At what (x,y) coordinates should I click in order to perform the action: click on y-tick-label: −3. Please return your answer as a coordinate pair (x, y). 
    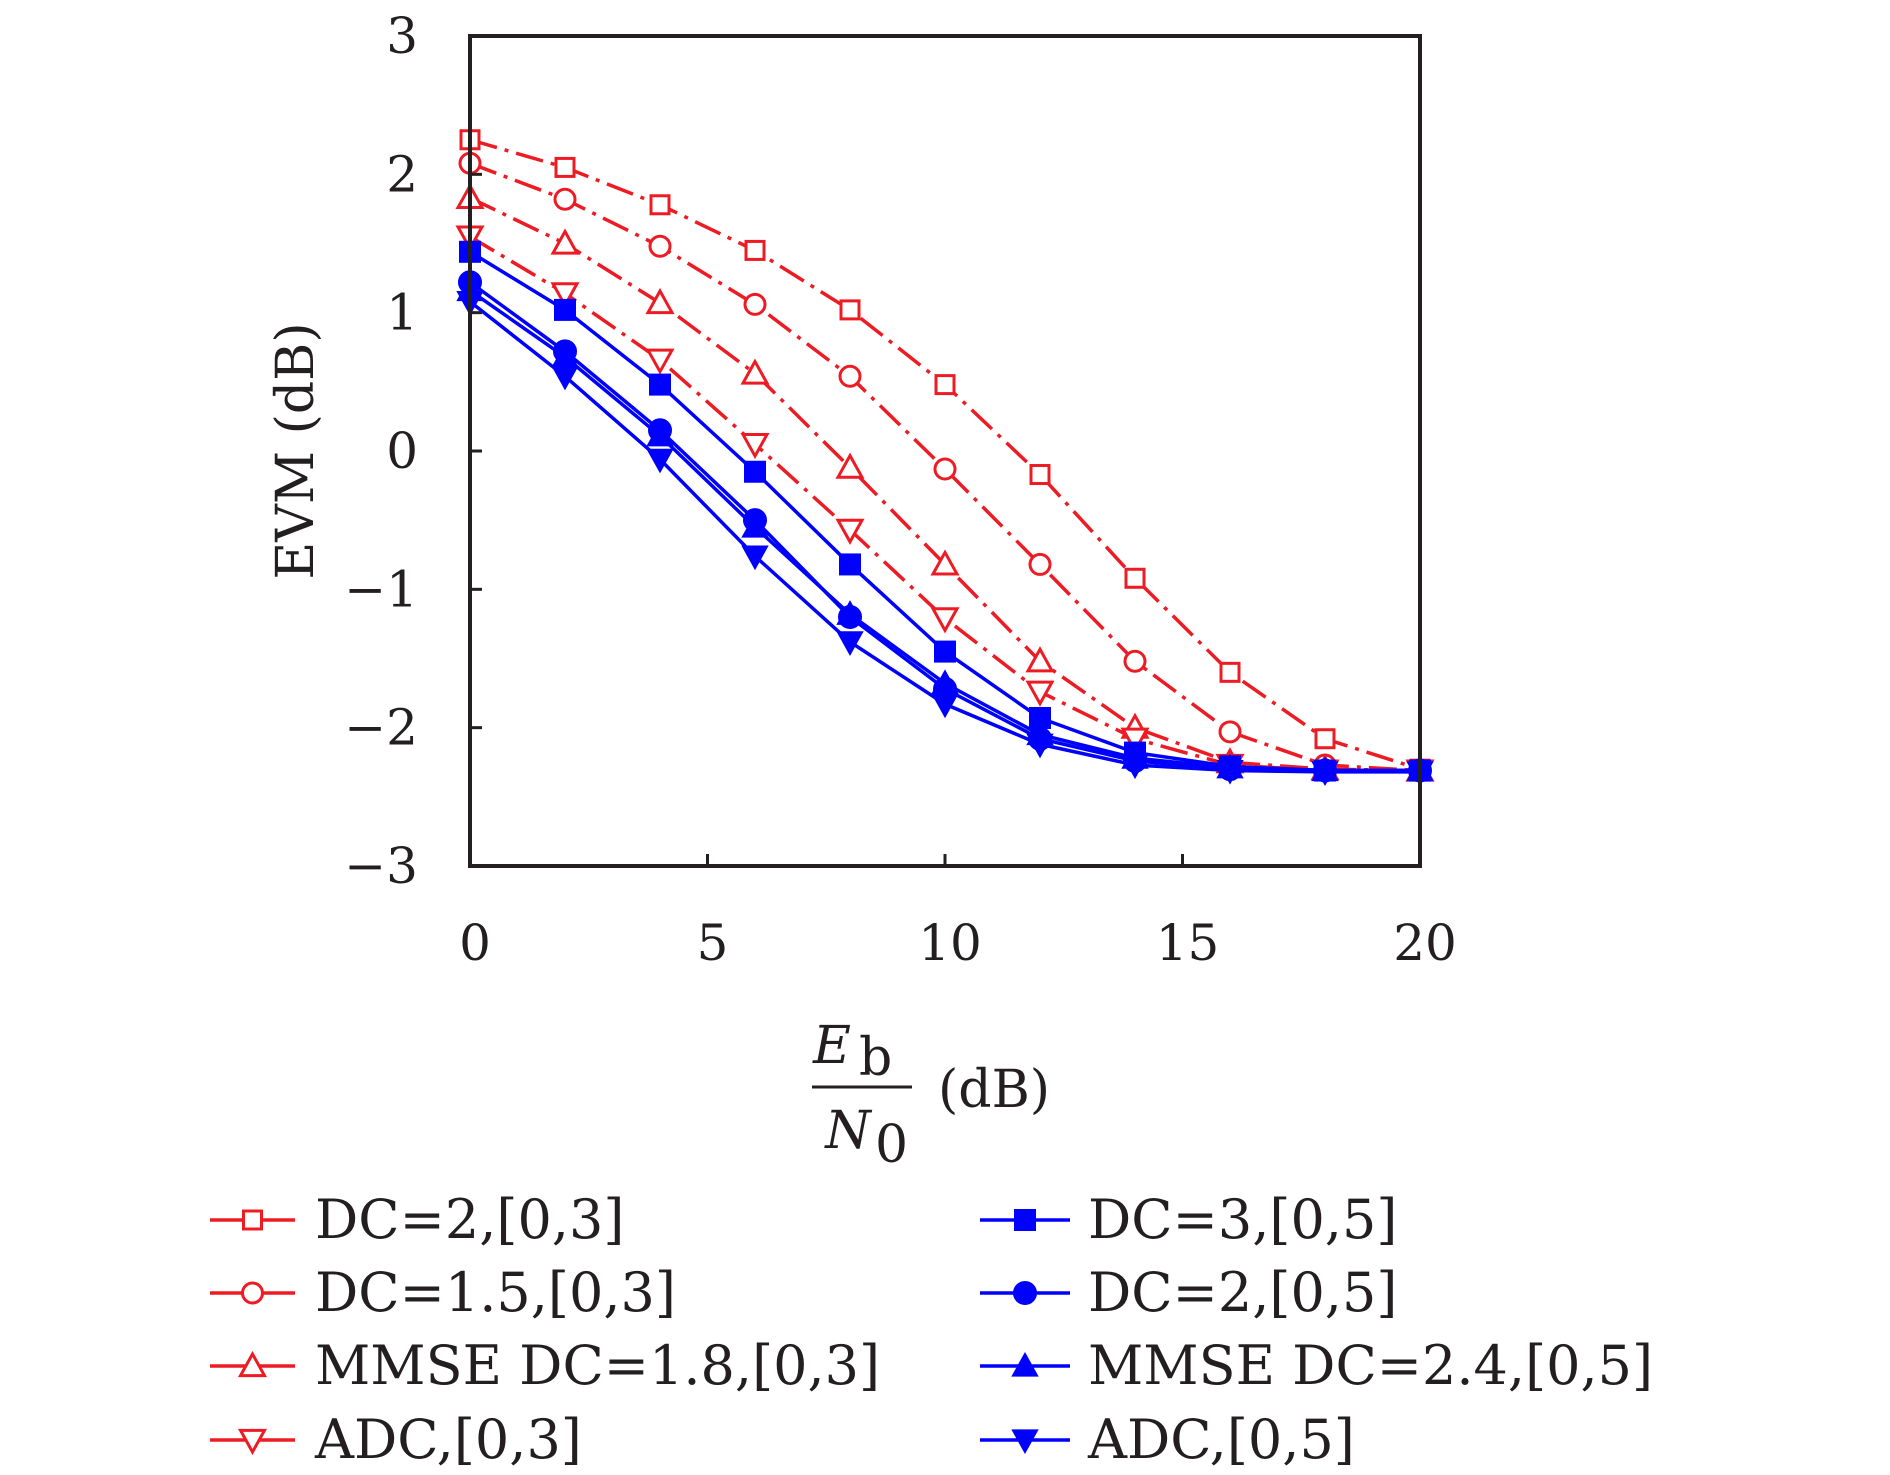
    Looking at the image, I should click on (381, 866).